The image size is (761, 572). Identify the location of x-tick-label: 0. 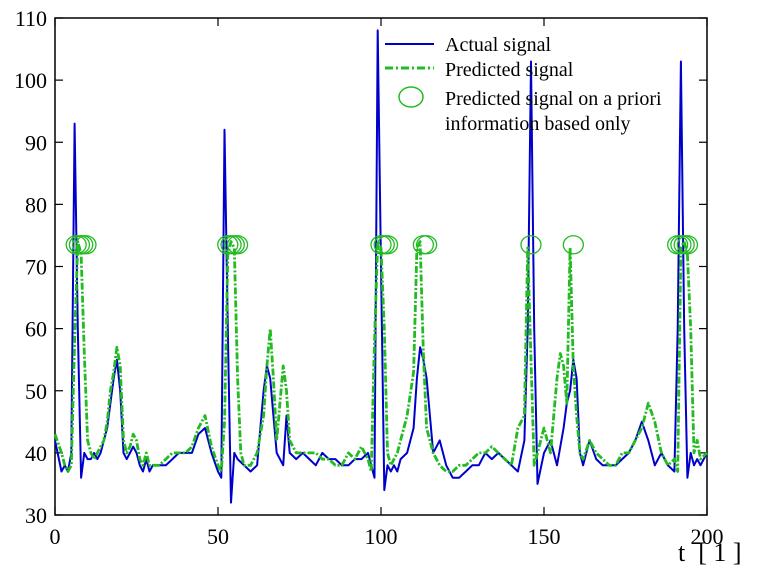
(55, 536).